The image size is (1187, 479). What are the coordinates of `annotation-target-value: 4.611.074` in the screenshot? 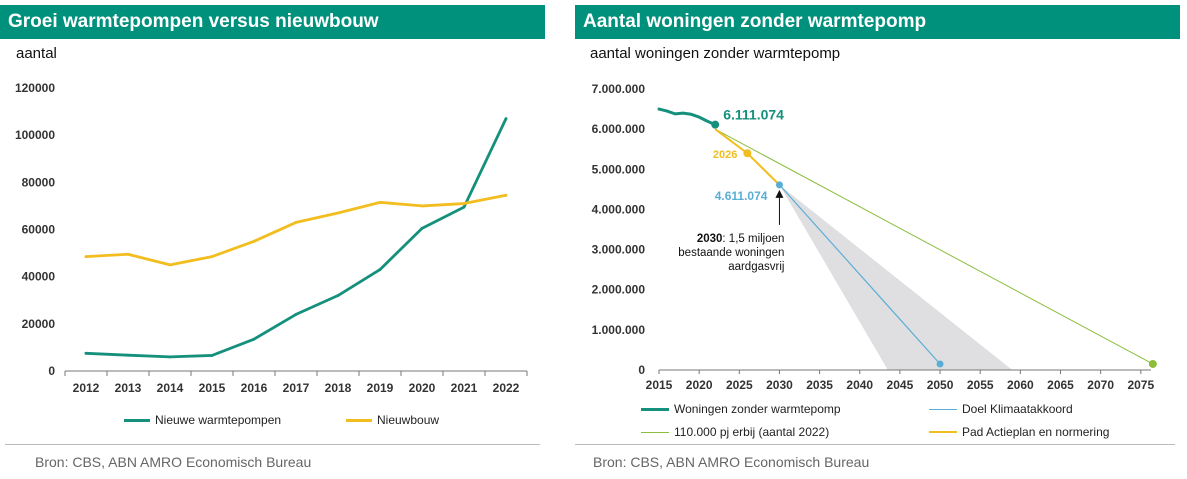 It's located at (741, 196).